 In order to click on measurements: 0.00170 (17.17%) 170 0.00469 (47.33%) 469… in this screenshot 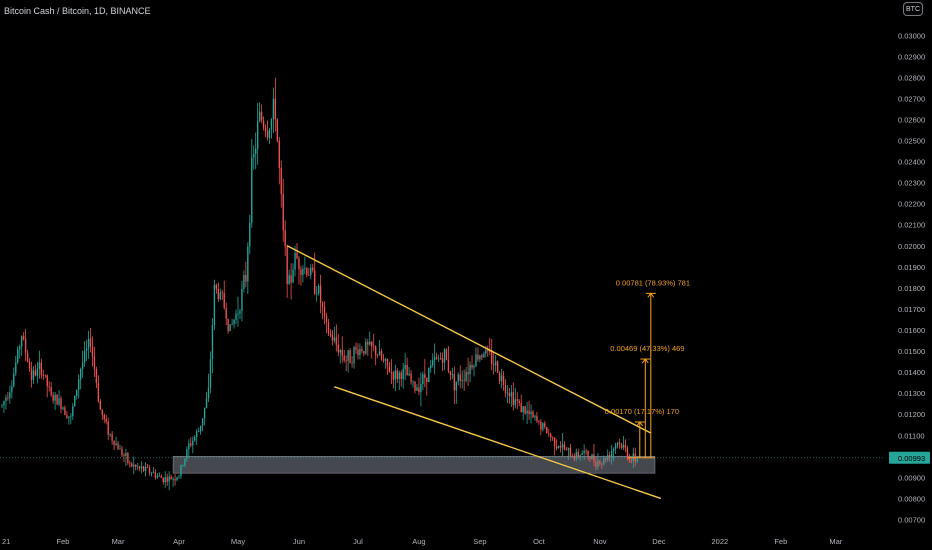, I will do `click(647, 368)`.